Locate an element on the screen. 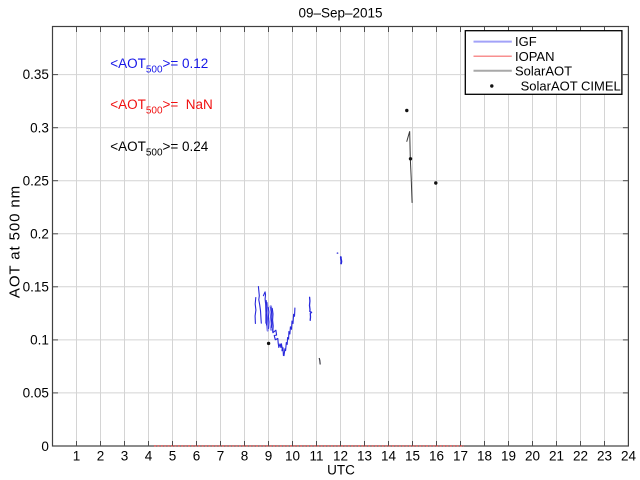 The width and height of the screenshot is (640, 480). svg-text: 6 is located at coordinates (197, 456).